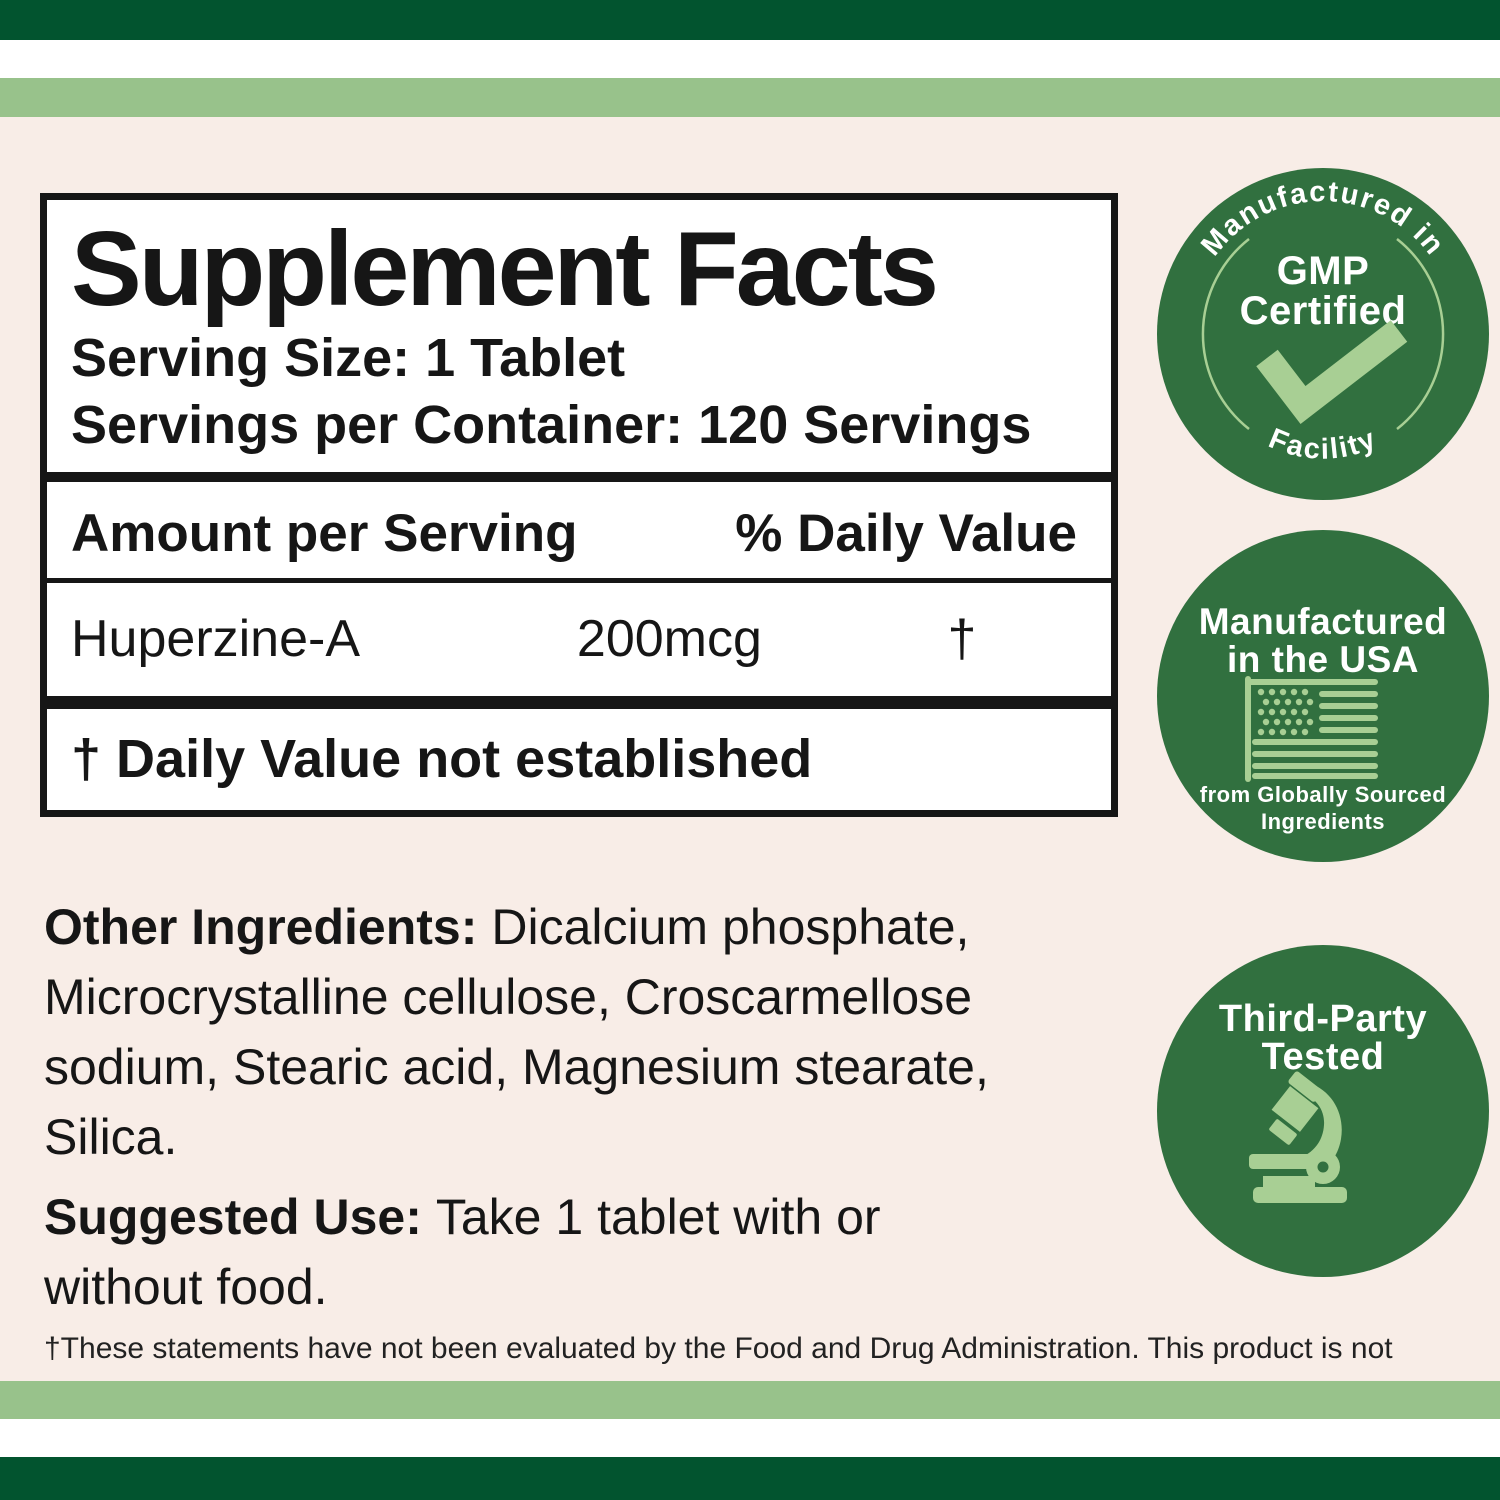 Image resolution: width=1500 pixels, height=1500 pixels. I want to click on column-header-amount: Amount per Serving, so click(324, 533).